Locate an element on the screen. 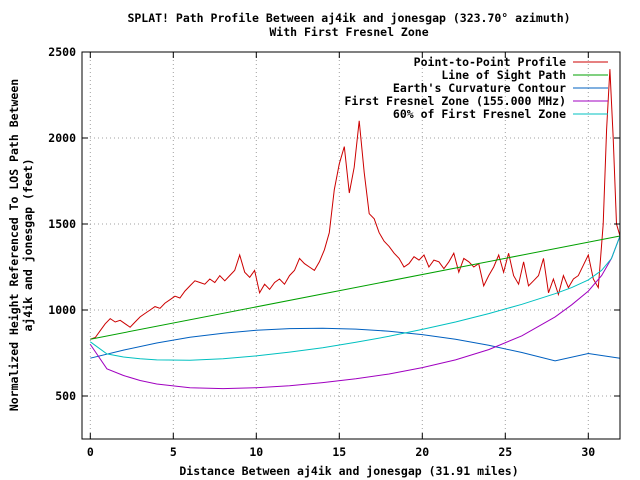  y-tick-label-500: 500 is located at coordinates (65, 396).